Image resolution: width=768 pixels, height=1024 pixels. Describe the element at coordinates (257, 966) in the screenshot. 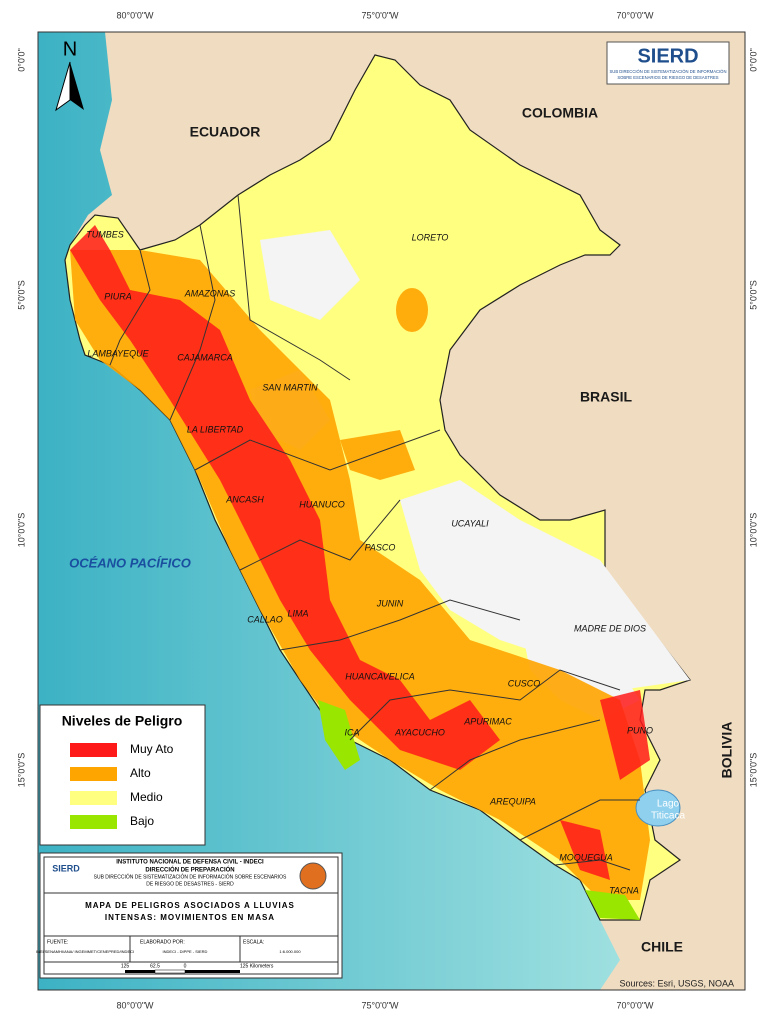

I see `scalebar-label: 125 Kilometers` at that location.